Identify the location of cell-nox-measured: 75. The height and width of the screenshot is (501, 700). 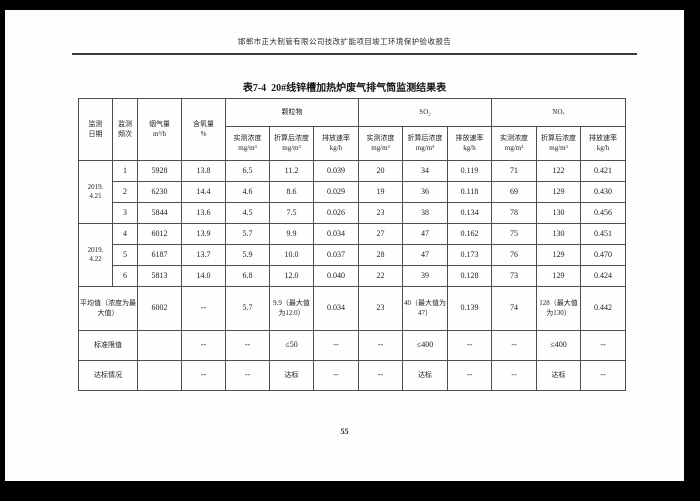
(514, 234).